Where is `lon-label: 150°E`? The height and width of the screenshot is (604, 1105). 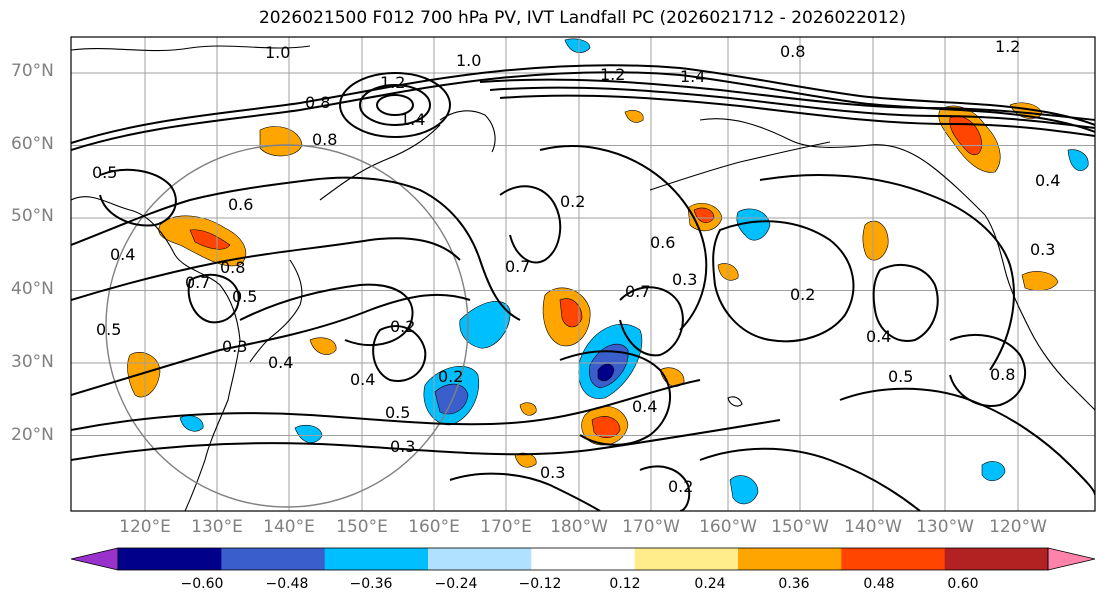 lon-label: 150°E is located at coordinates (362, 527).